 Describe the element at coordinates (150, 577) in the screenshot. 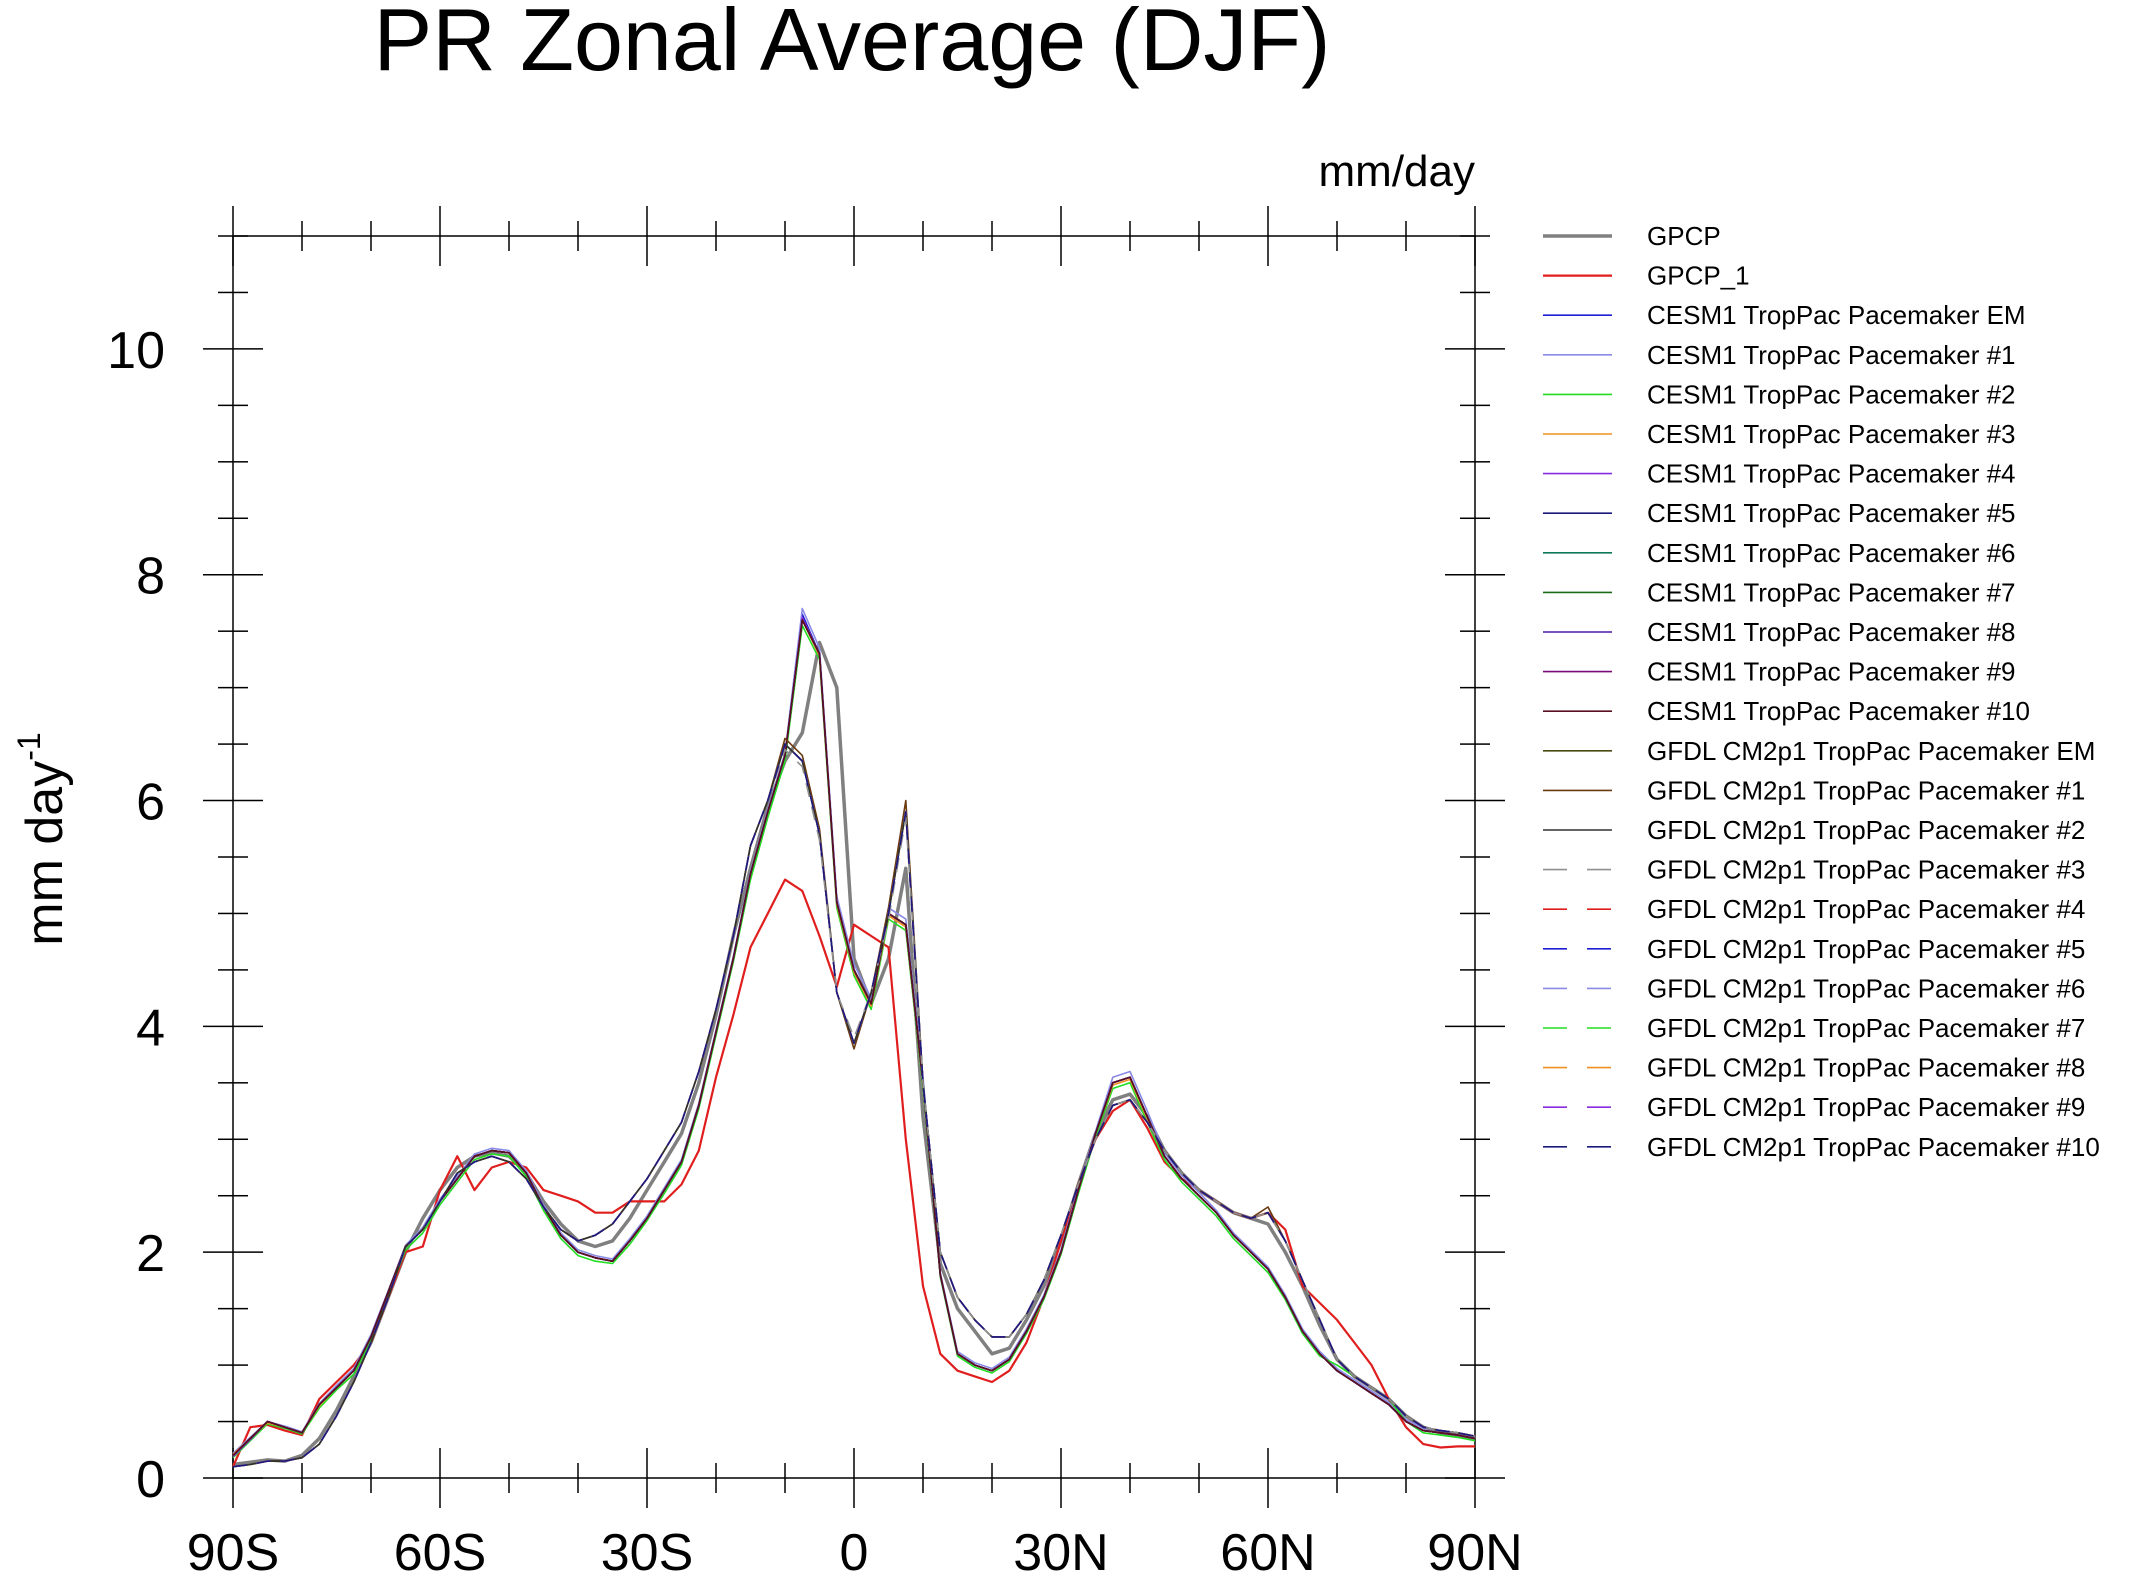

I see `y-tick-label: 8` at that location.